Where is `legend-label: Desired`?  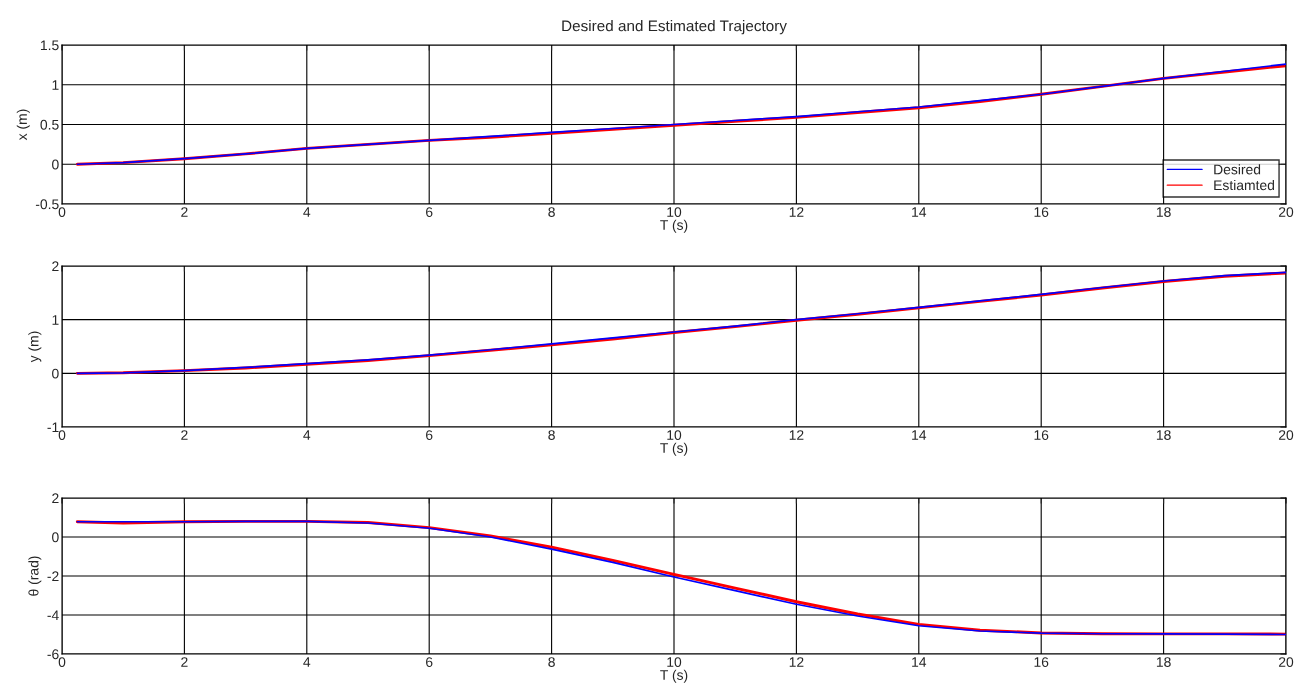 legend-label: Desired is located at coordinates (1237, 169).